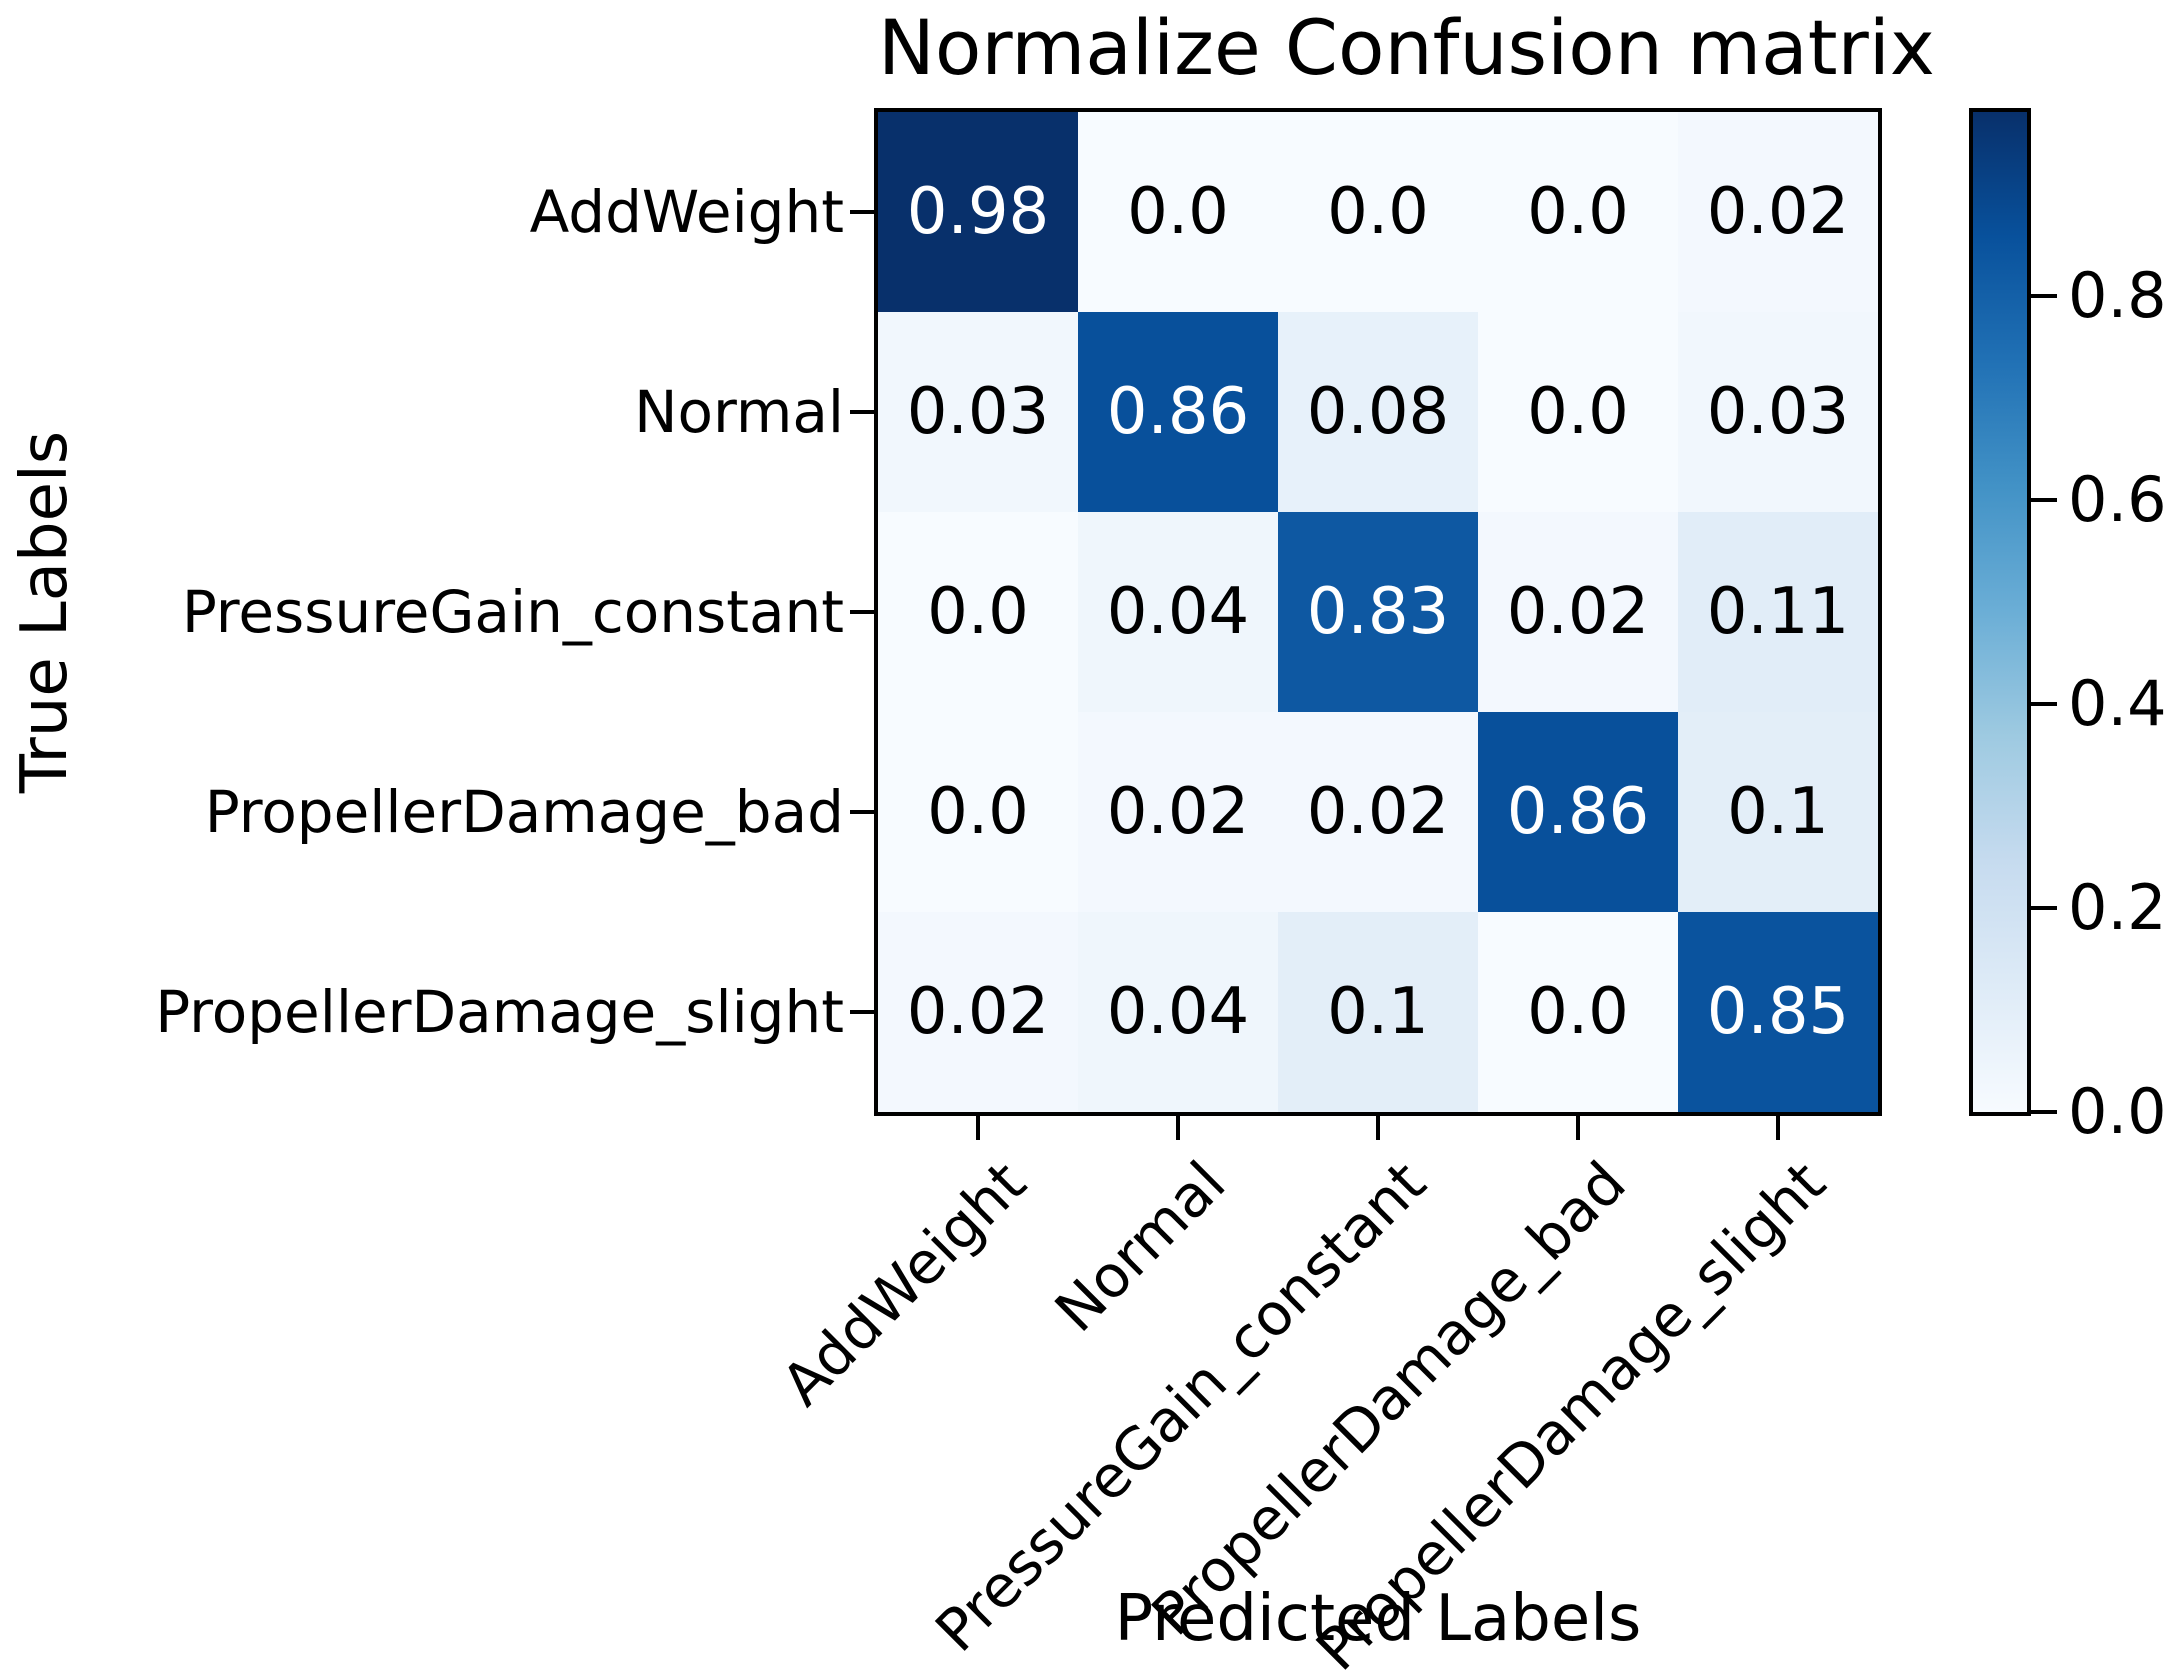 This screenshot has height=1675, width=2181. Describe the element at coordinates (1378, 1619) in the screenshot. I see `x-axis-title: Predicted Labels` at that location.